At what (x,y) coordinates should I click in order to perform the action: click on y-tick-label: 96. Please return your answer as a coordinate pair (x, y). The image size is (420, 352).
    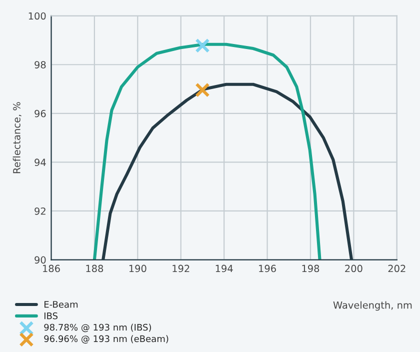
    Looking at the image, I should click on (40, 114).